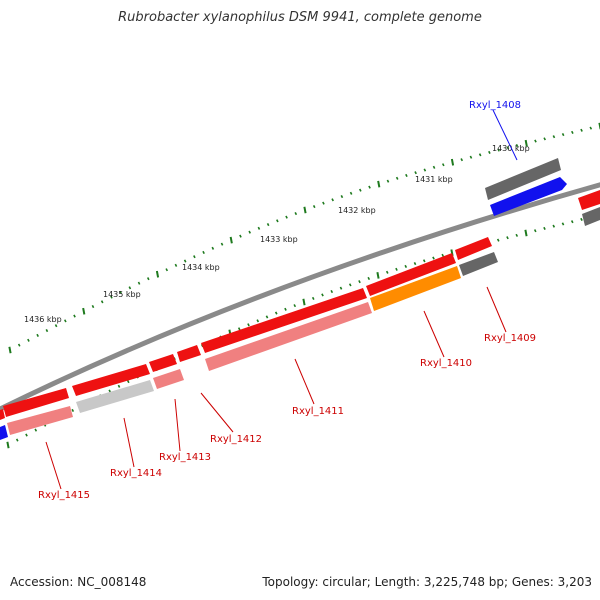 Image resolution: width=600 pixels, height=600 pixels. I want to click on gene-label-1414: Rxyl_1414, so click(136, 473).